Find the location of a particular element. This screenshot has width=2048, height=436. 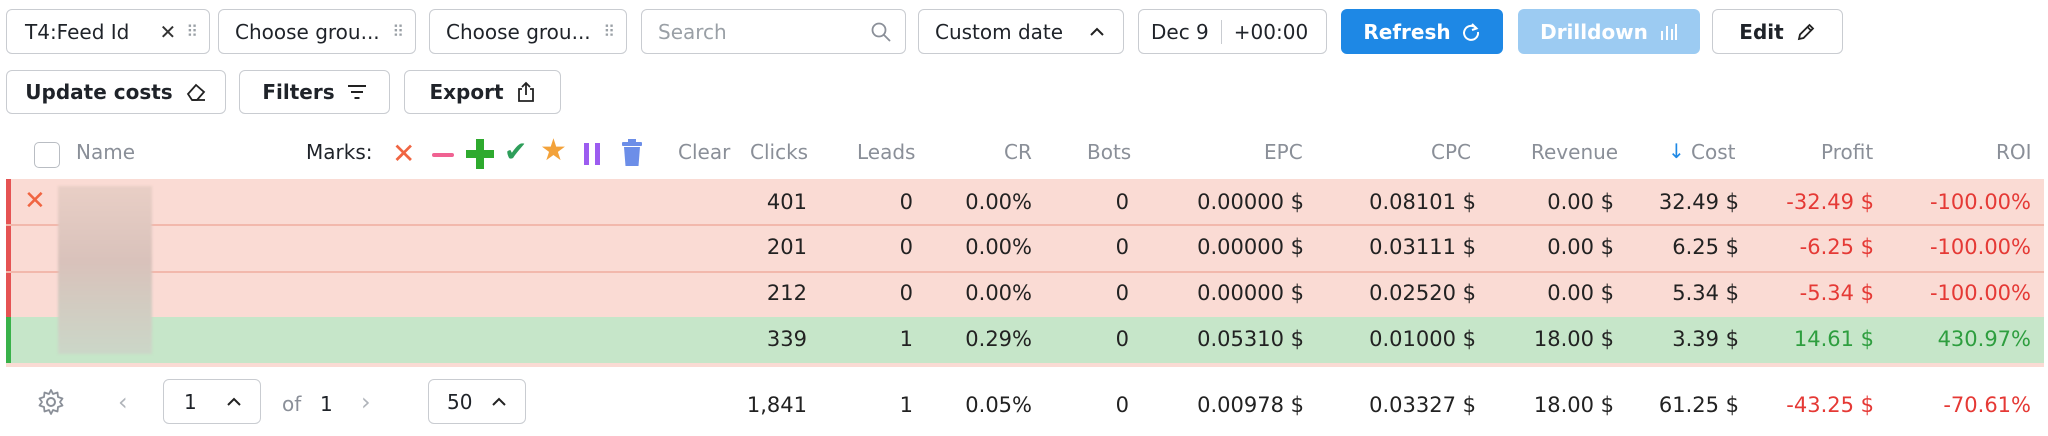

col-header-leads: Leads is located at coordinates (886, 152).